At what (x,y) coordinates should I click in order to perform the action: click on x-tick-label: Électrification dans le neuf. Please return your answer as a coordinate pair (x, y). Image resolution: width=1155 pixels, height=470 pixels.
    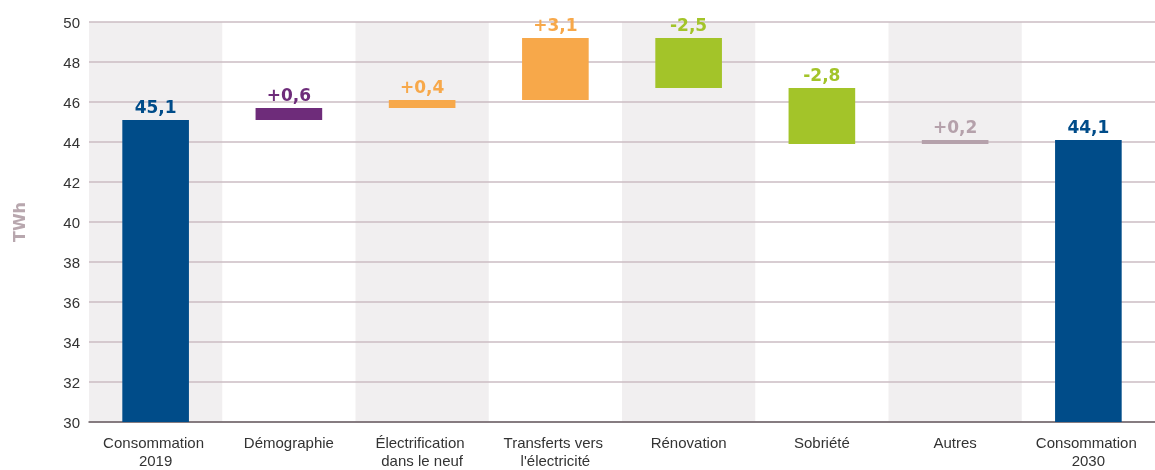
    Looking at the image, I should click on (422, 451).